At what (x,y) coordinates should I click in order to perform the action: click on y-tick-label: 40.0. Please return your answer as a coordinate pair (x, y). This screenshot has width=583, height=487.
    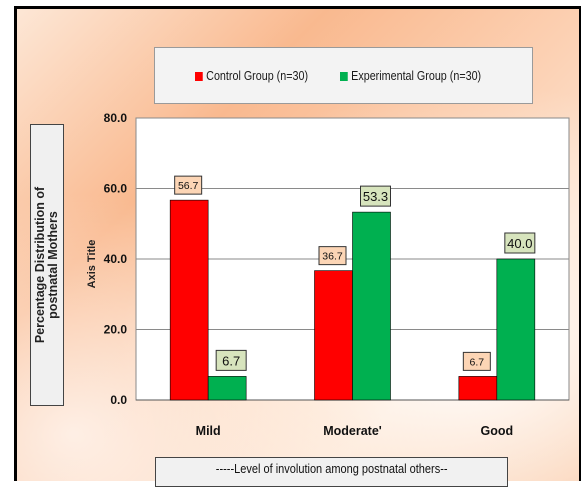
    Looking at the image, I should click on (116, 259).